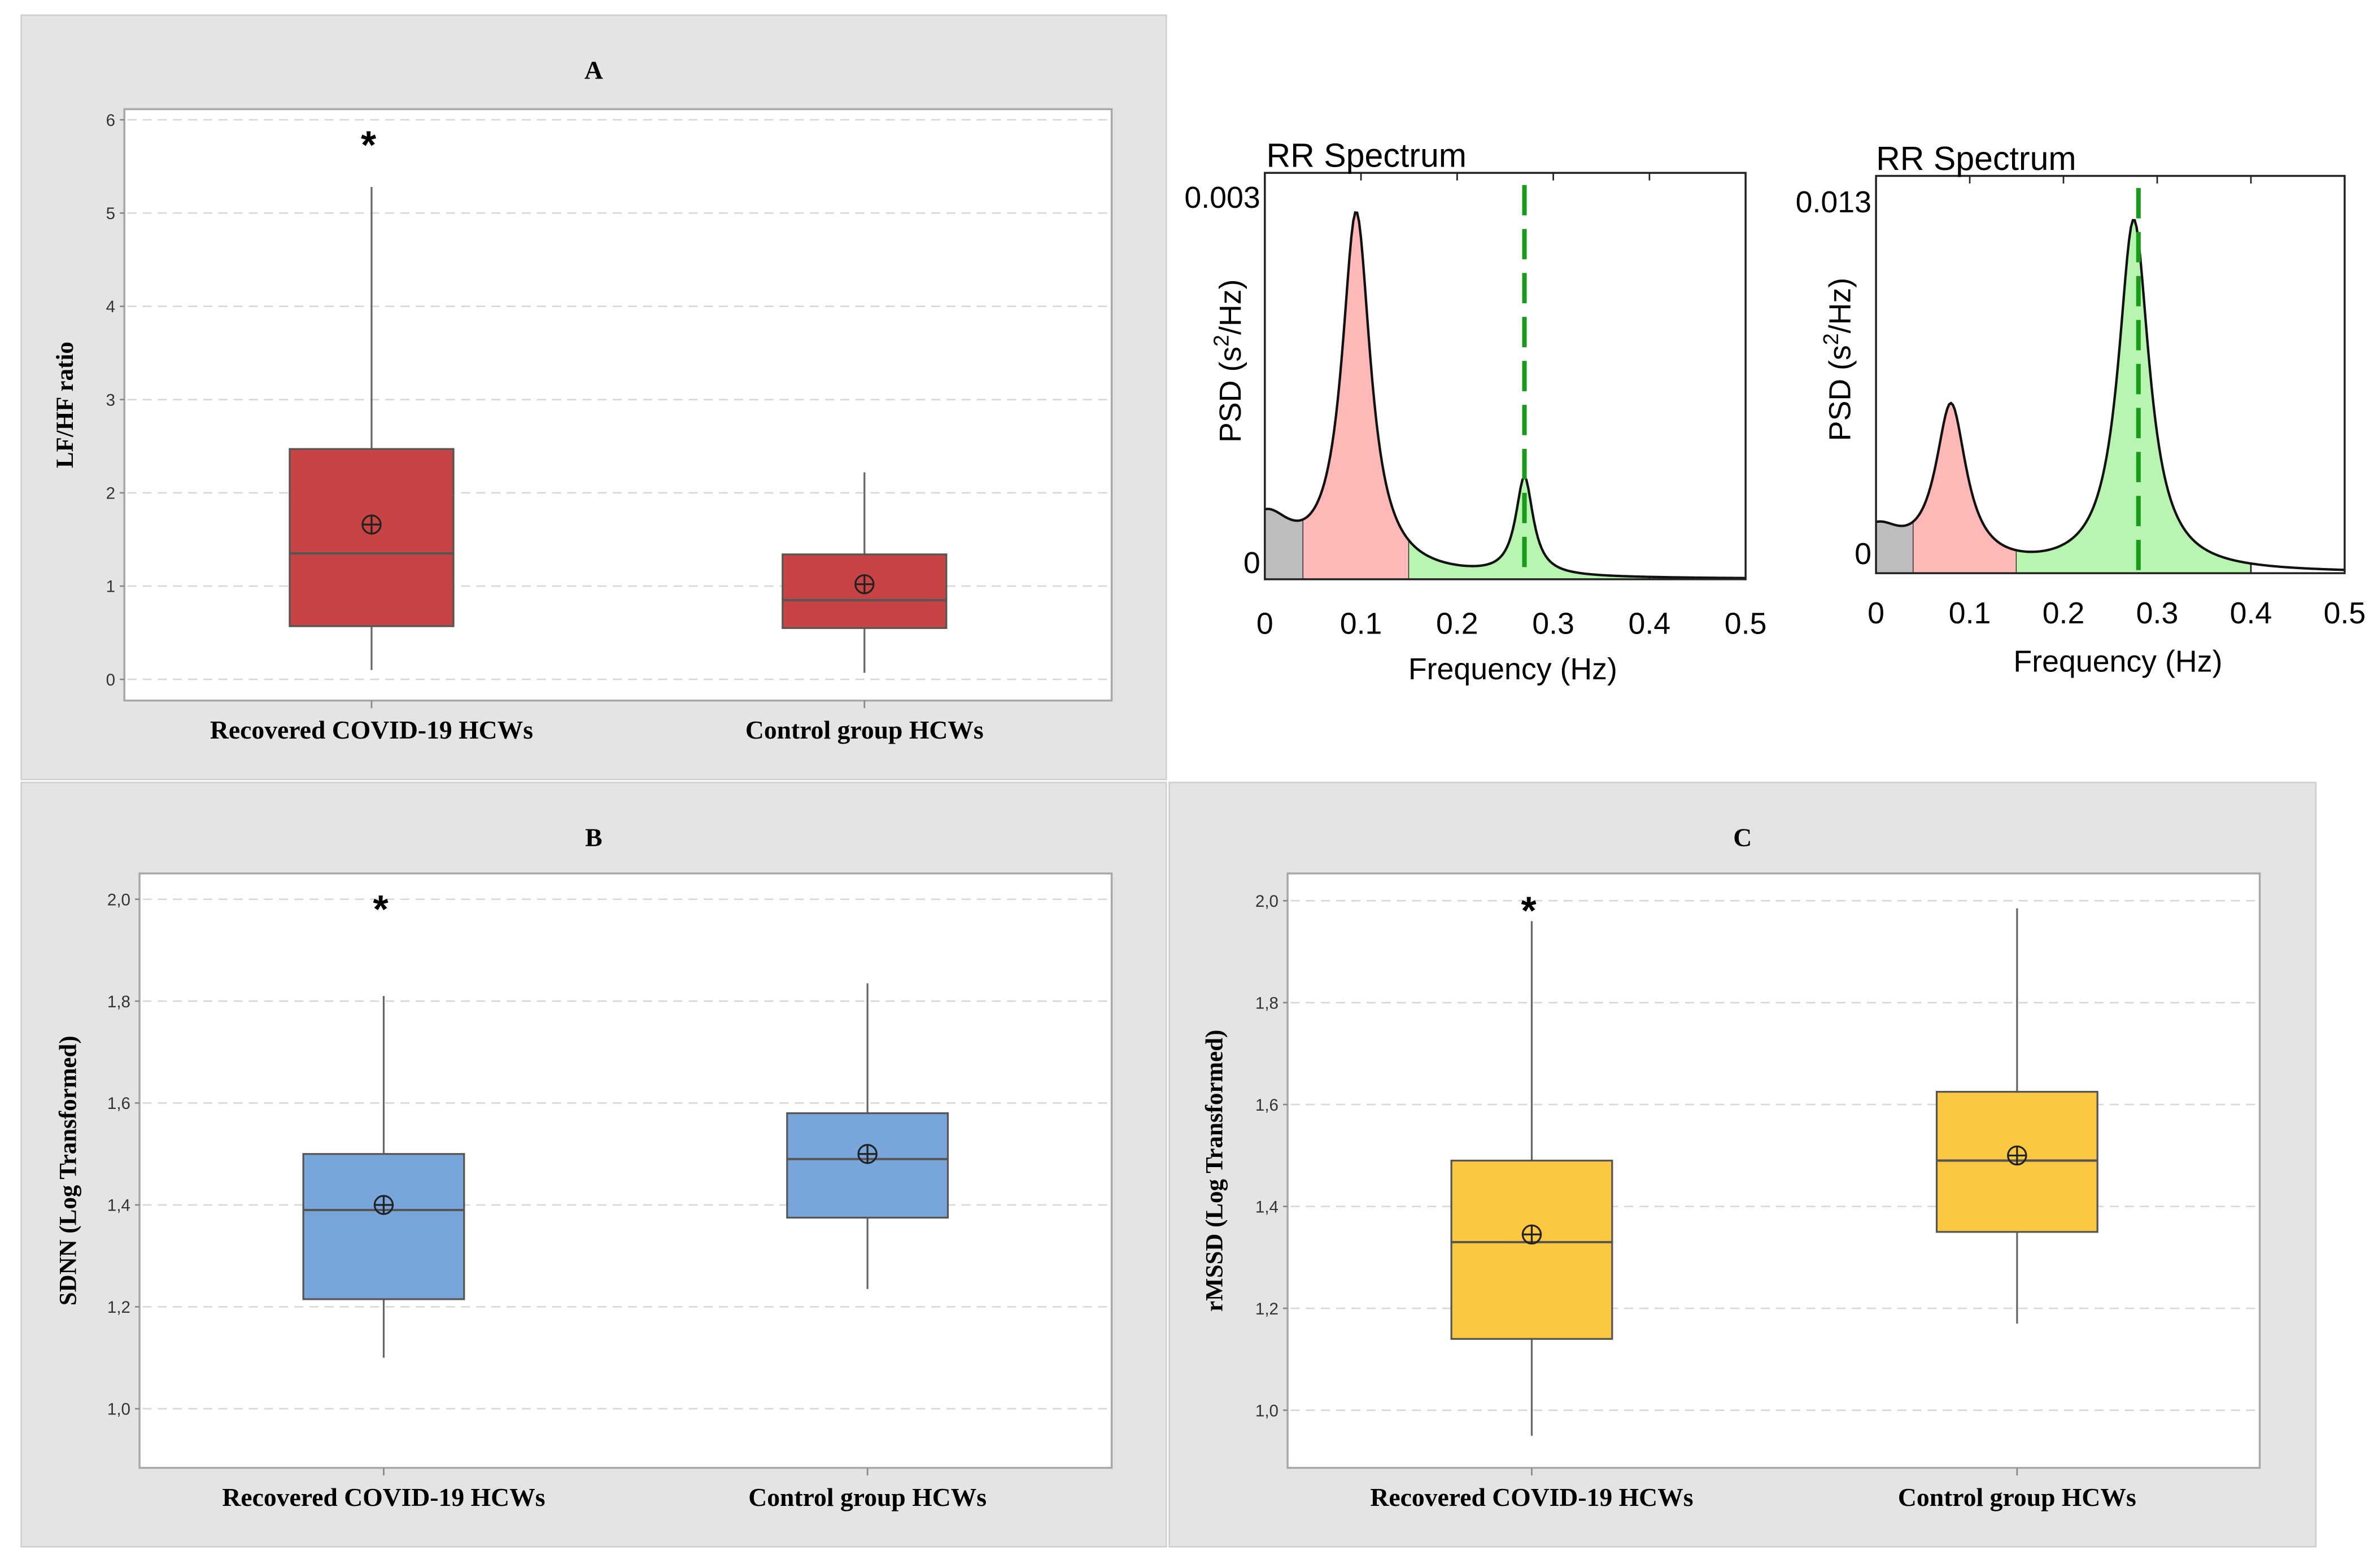 The height and width of the screenshot is (1568, 2378). Describe the element at coordinates (65, 405) in the screenshot. I see `y-axis-label: LF/HF ratio` at that location.